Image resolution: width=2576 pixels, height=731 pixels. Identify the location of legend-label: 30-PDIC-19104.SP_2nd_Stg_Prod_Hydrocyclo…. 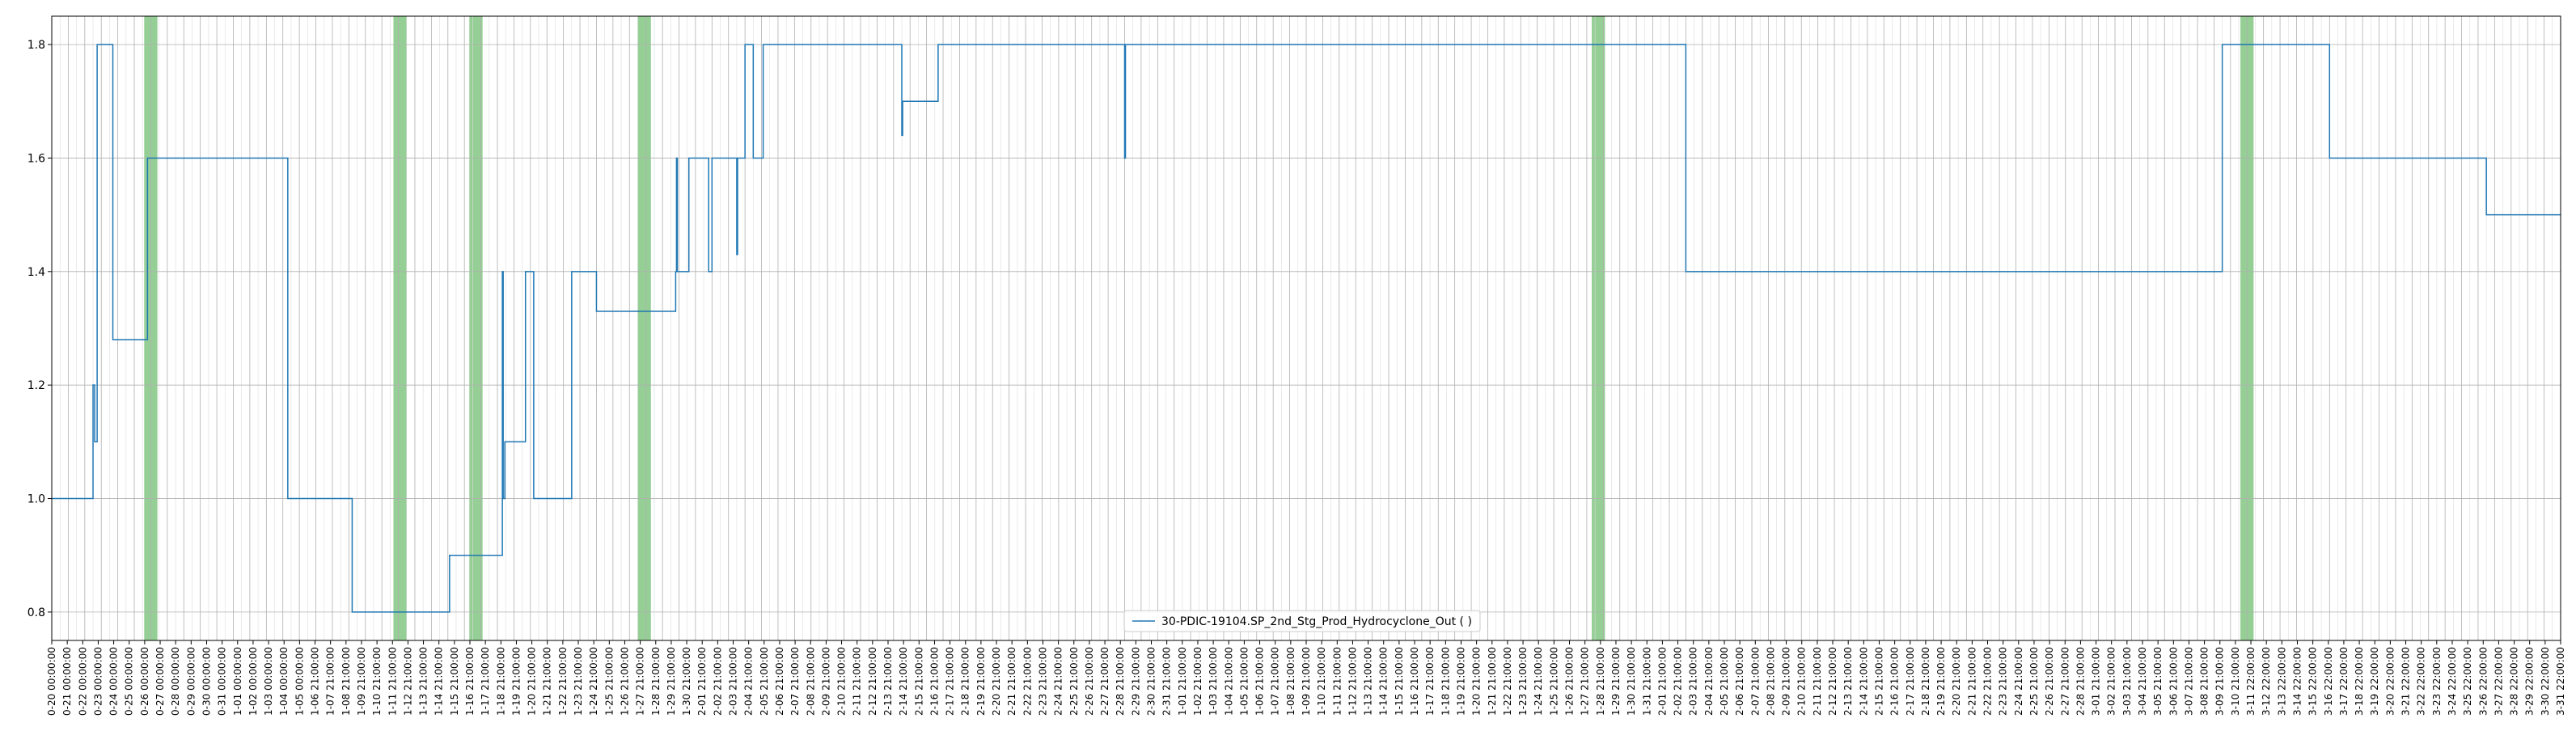
(1316, 622).